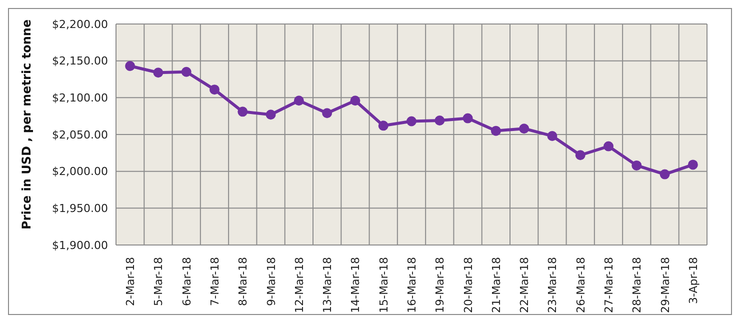 The image size is (738, 321). Describe the element at coordinates (80, 209) in the screenshot. I see `y-tick-label: $1,950.00` at that location.